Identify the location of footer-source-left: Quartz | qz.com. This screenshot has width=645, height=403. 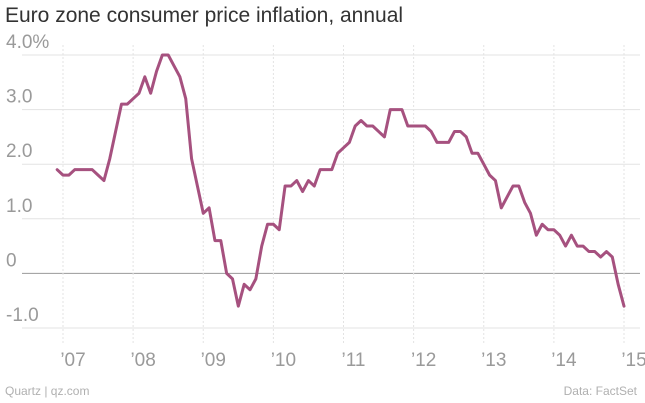
(47, 391).